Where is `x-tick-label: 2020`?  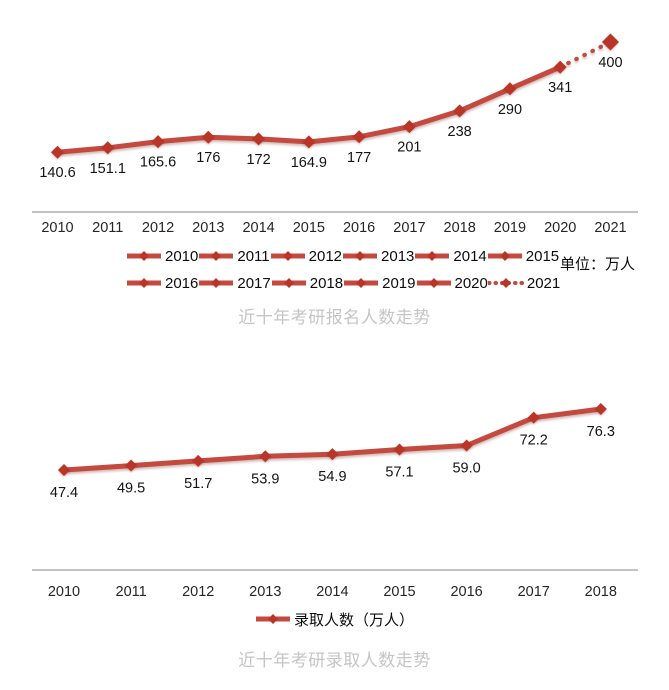
x-tick-label: 2020 is located at coordinates (560, 228).